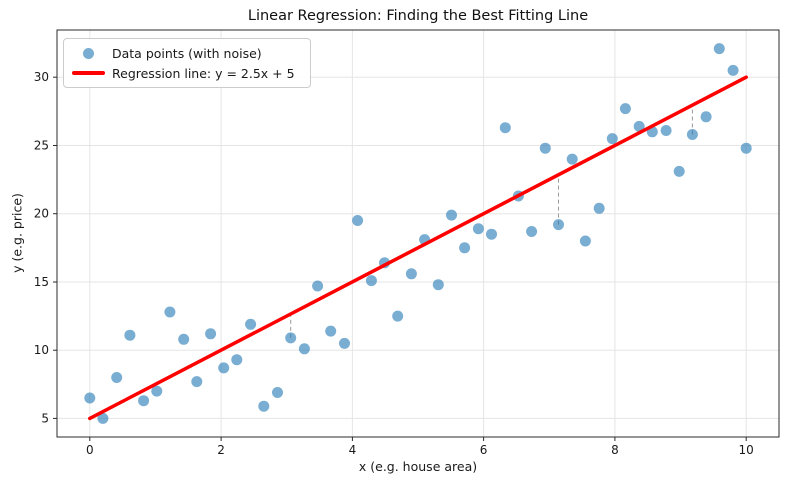  I want to click on legend-label-line: Regression line: y = 2.5x + 5, so click(203, 73).